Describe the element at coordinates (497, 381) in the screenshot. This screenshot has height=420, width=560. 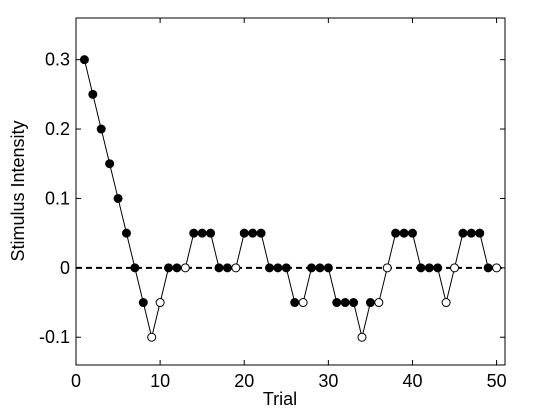
I see `x-tick-label: 50` at that location.